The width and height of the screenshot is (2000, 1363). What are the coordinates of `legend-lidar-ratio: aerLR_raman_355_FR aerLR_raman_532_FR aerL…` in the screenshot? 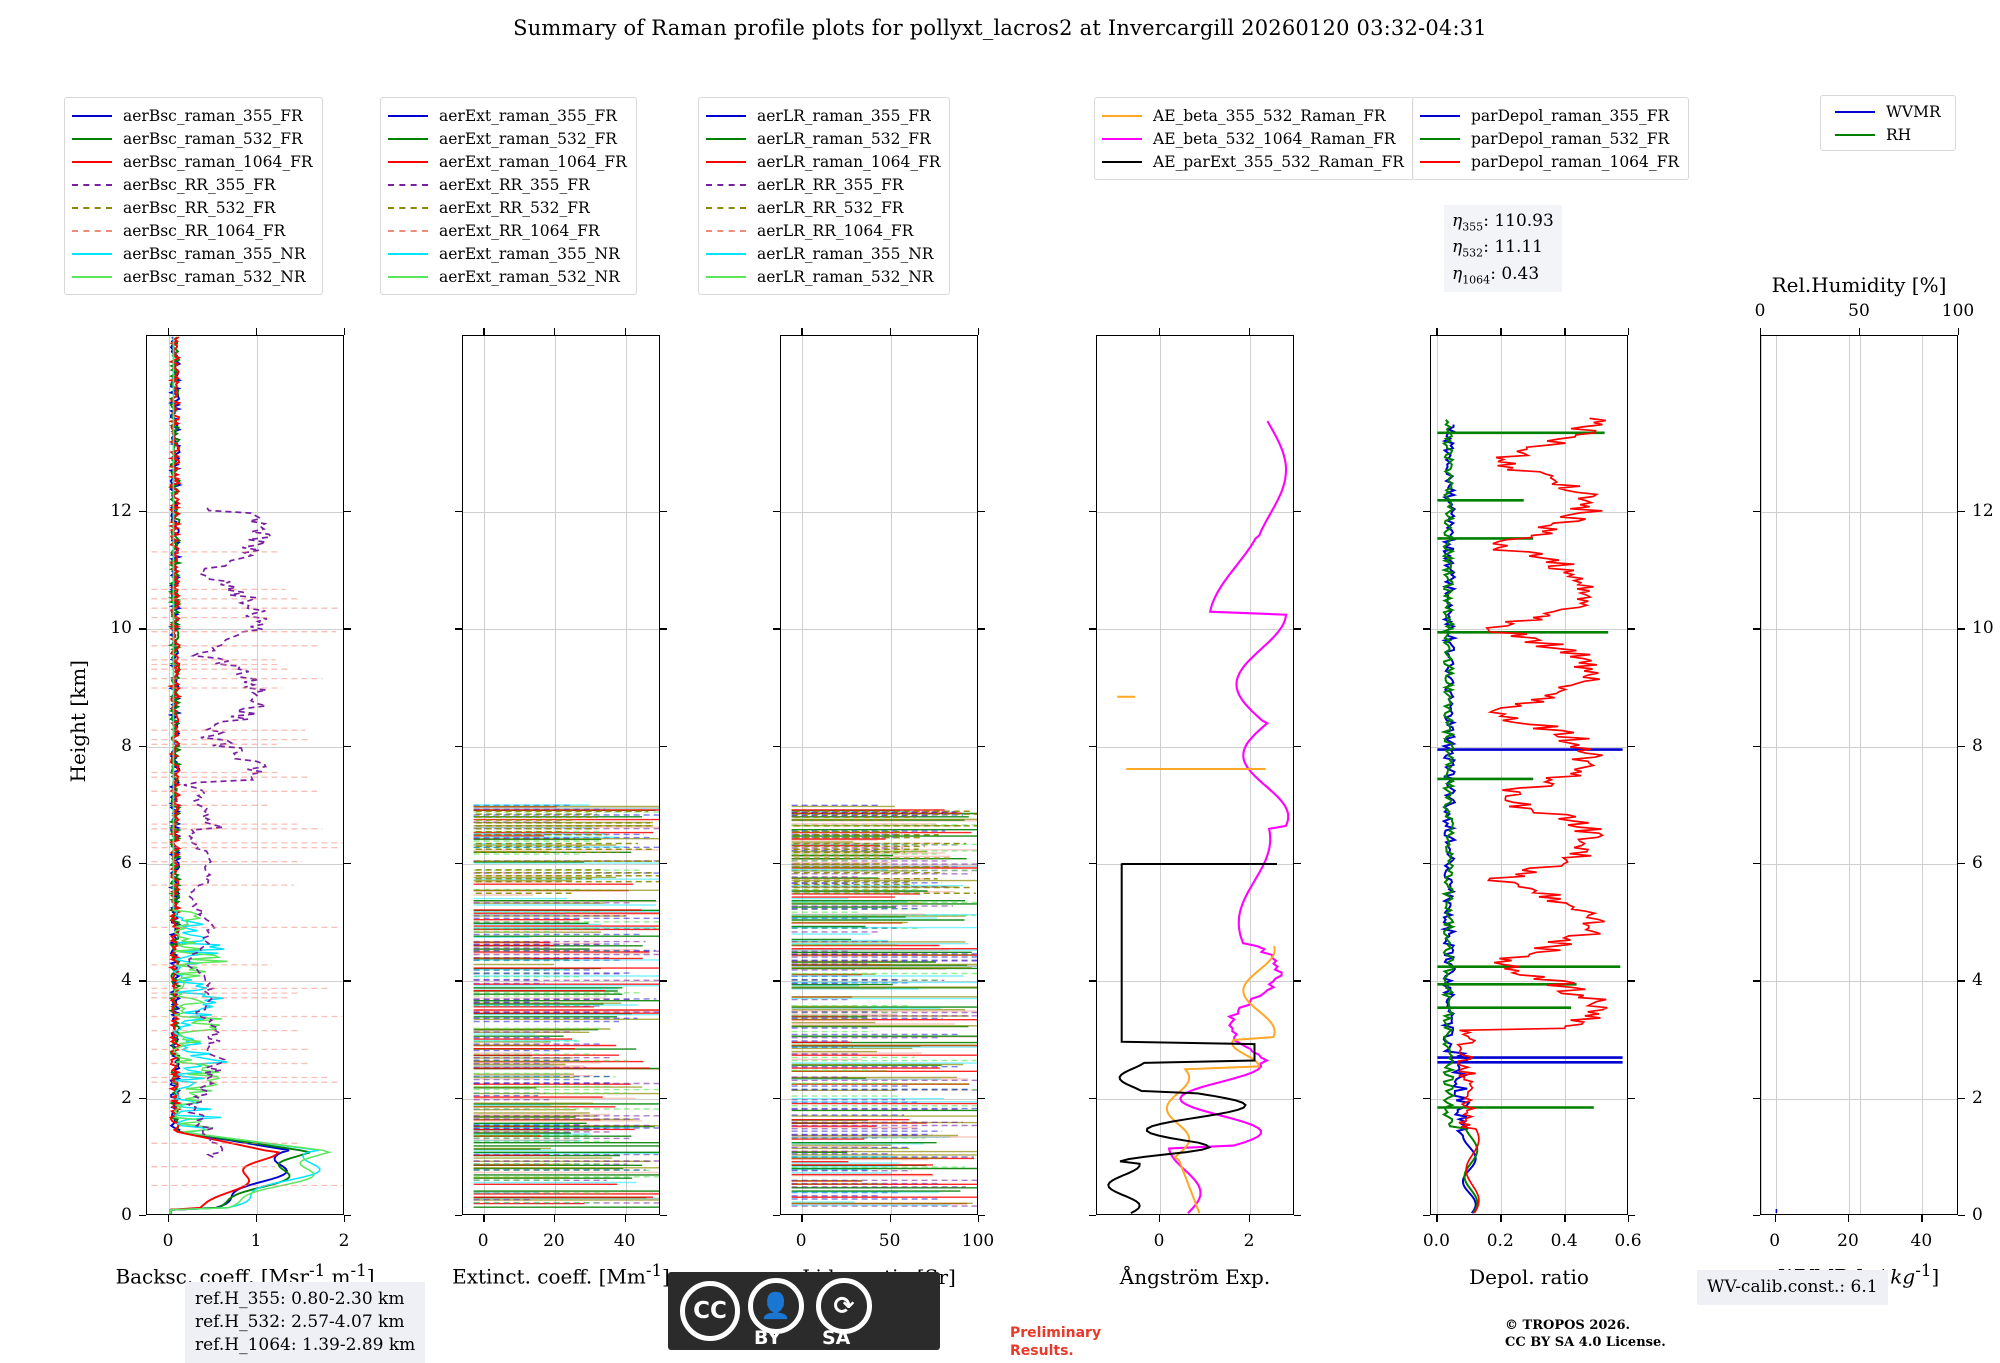 It's located at (824, 196).